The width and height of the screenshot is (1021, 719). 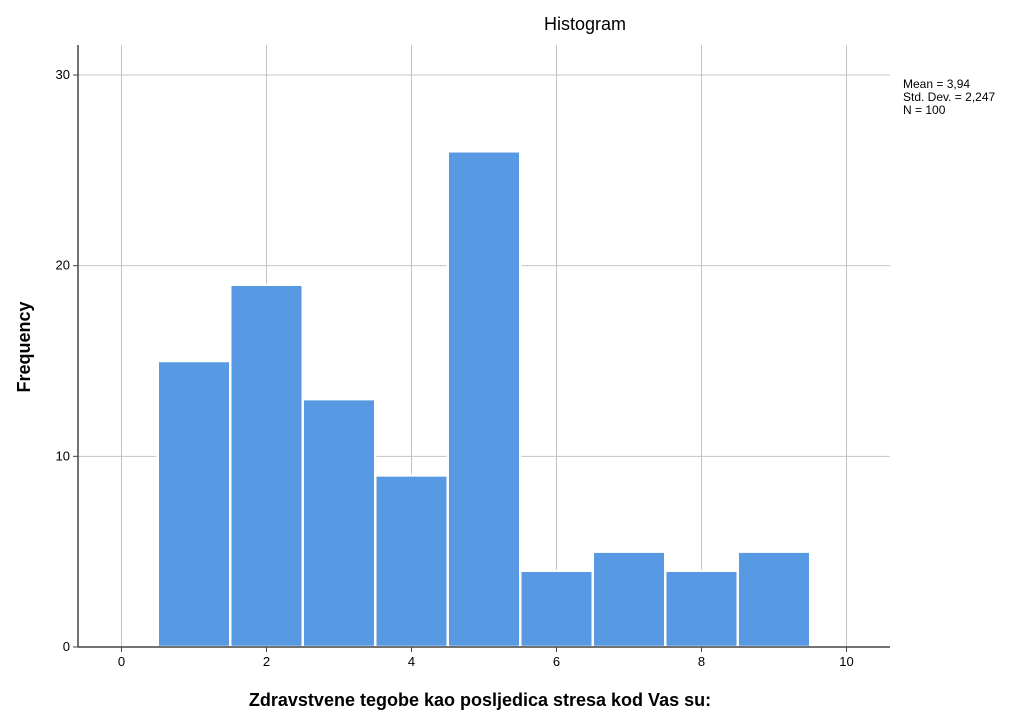 What do you see at coordinates (66, 646) in the screenshot?
I see `y-tick-label-0: 0` at bounding box center [66, 646].